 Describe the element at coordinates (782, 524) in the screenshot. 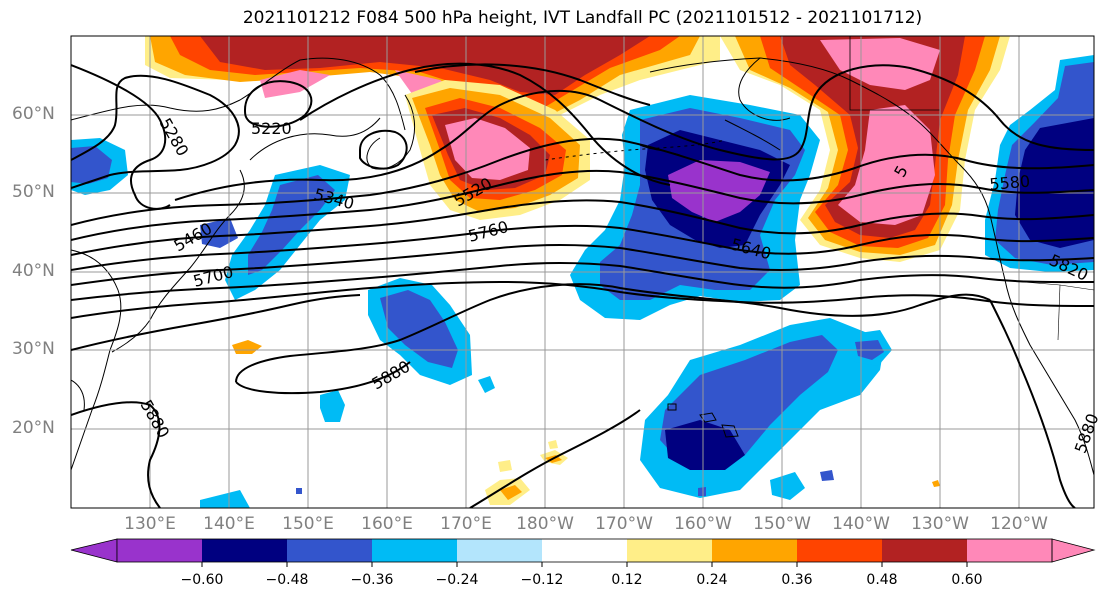

I see `lon-label: 150°W` at that location.